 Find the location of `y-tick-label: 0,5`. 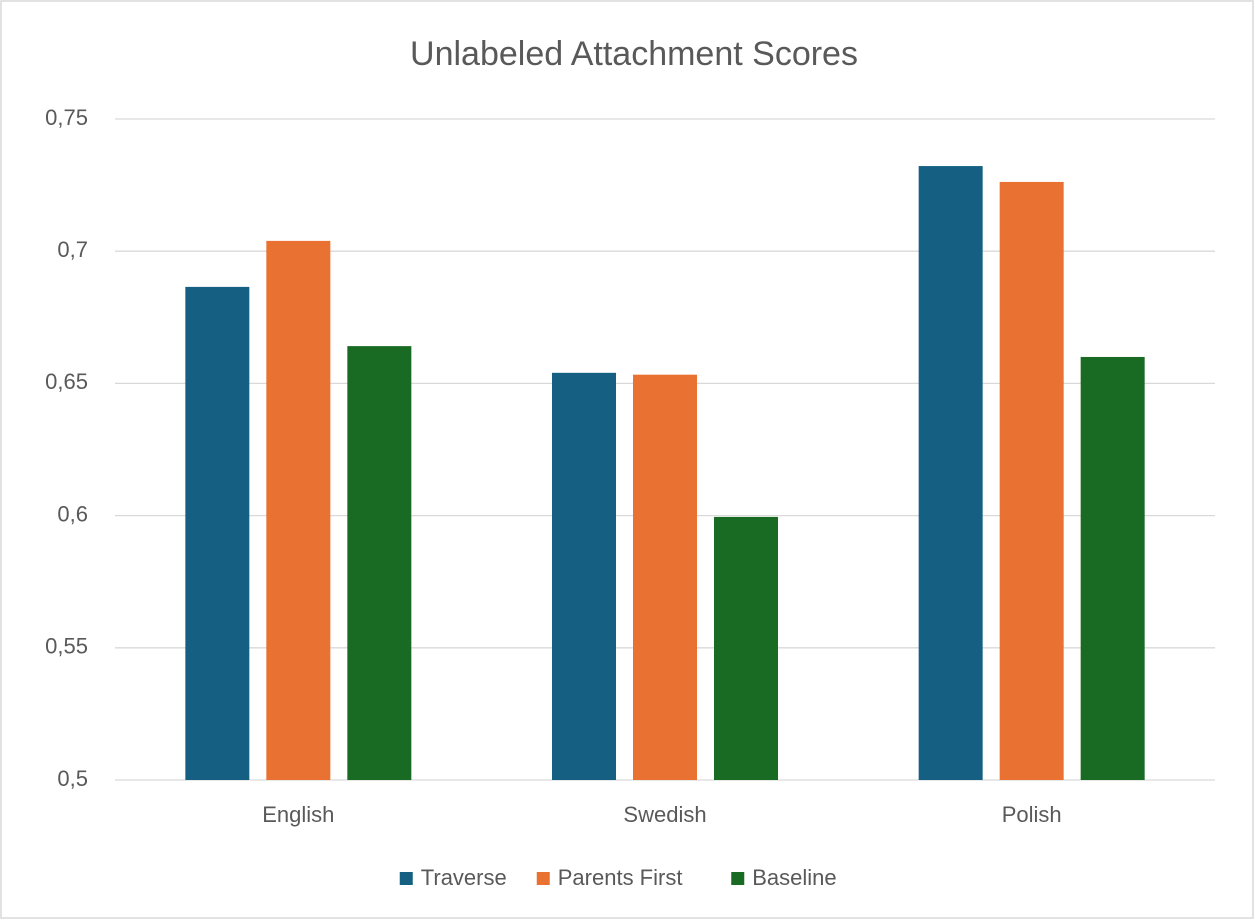

y-tick-label: 0,5 is located at coordinates (72, 778).